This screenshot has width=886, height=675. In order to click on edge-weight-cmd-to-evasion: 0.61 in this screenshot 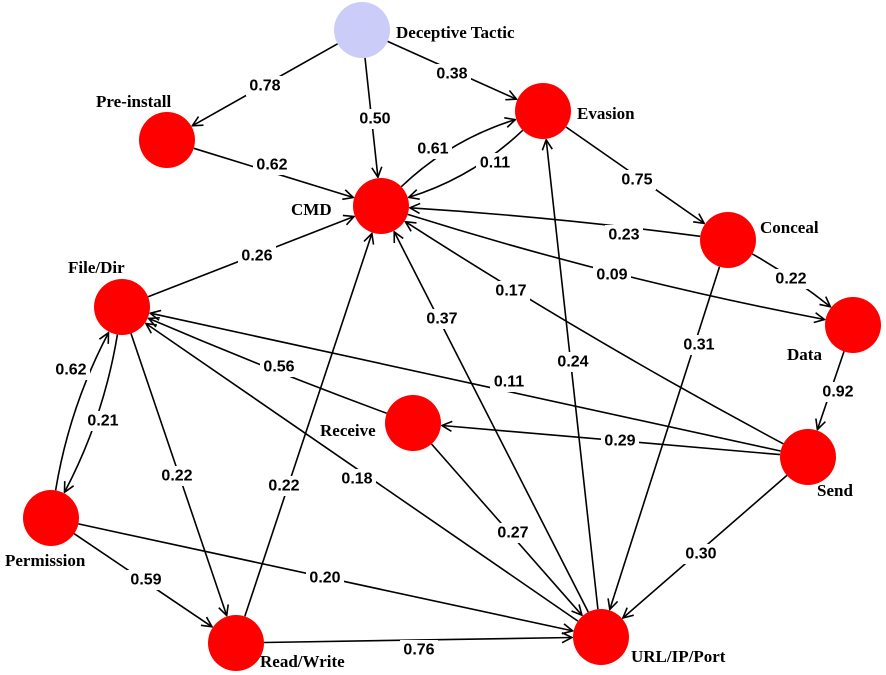, I will do `click(432, 149)`.